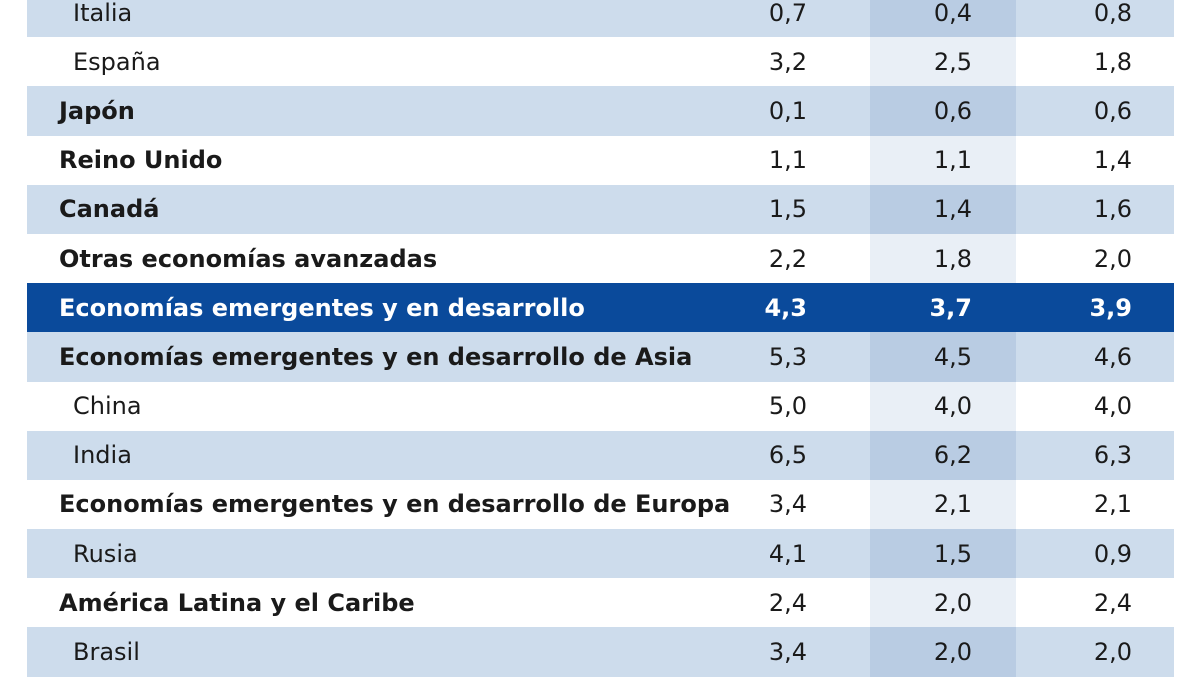  I want to click on value-col-2: 1,8, so click(943, 258).